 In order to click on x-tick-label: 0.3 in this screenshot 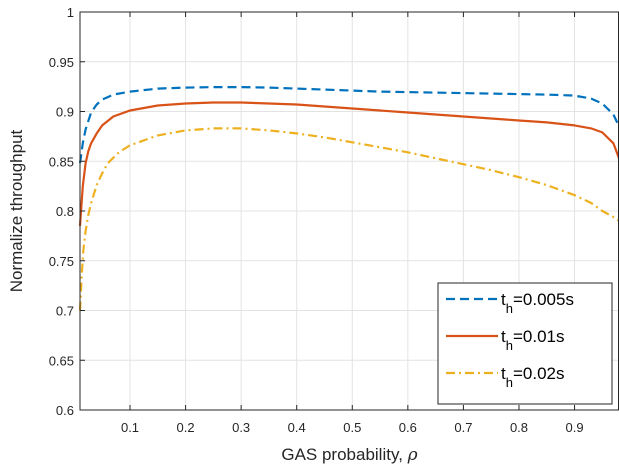, I will do `click(241, 427)`.